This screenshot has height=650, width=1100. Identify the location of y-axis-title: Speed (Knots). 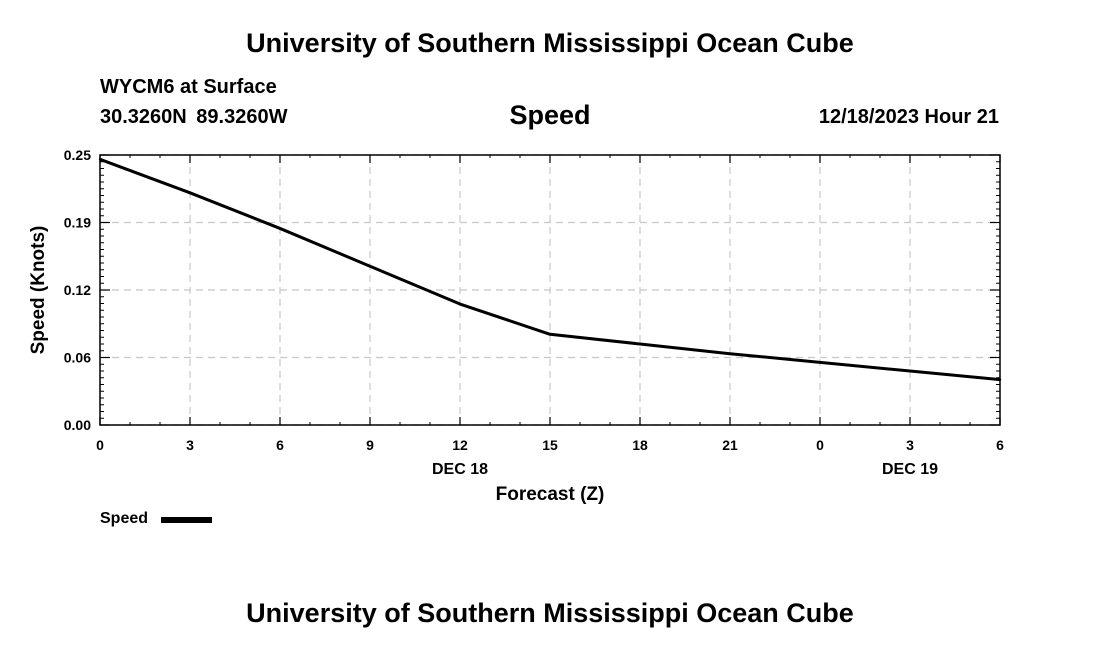
(38, 290).